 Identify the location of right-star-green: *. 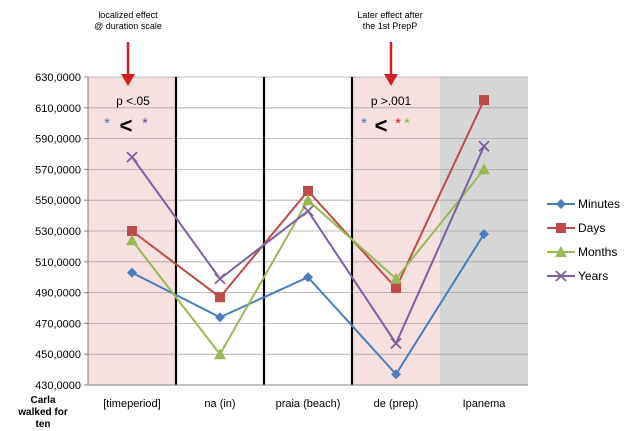
(407, 123).